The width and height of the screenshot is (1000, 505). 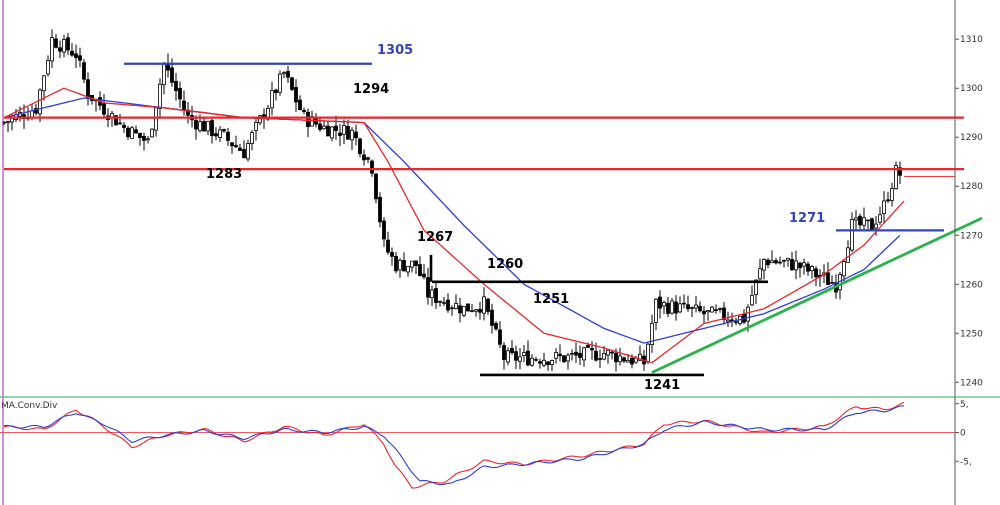 What do you see at coordinates (551, 299) in the screenshot?
I see `level-label-1251: 1251` at bounding box center [551, 299].